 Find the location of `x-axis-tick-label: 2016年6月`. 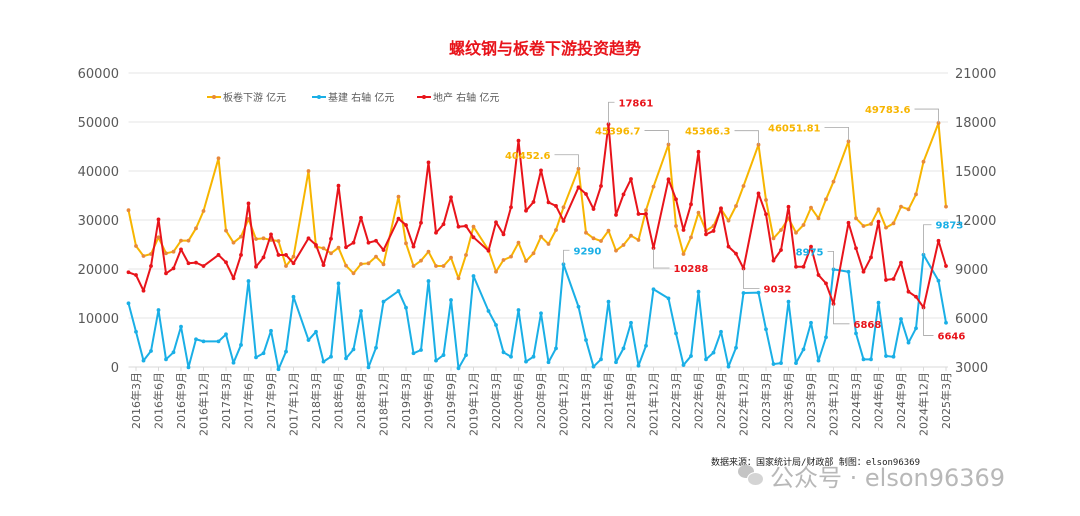

x-axis-tick-label: 2016年6月 is located at coordinates (159, 400).